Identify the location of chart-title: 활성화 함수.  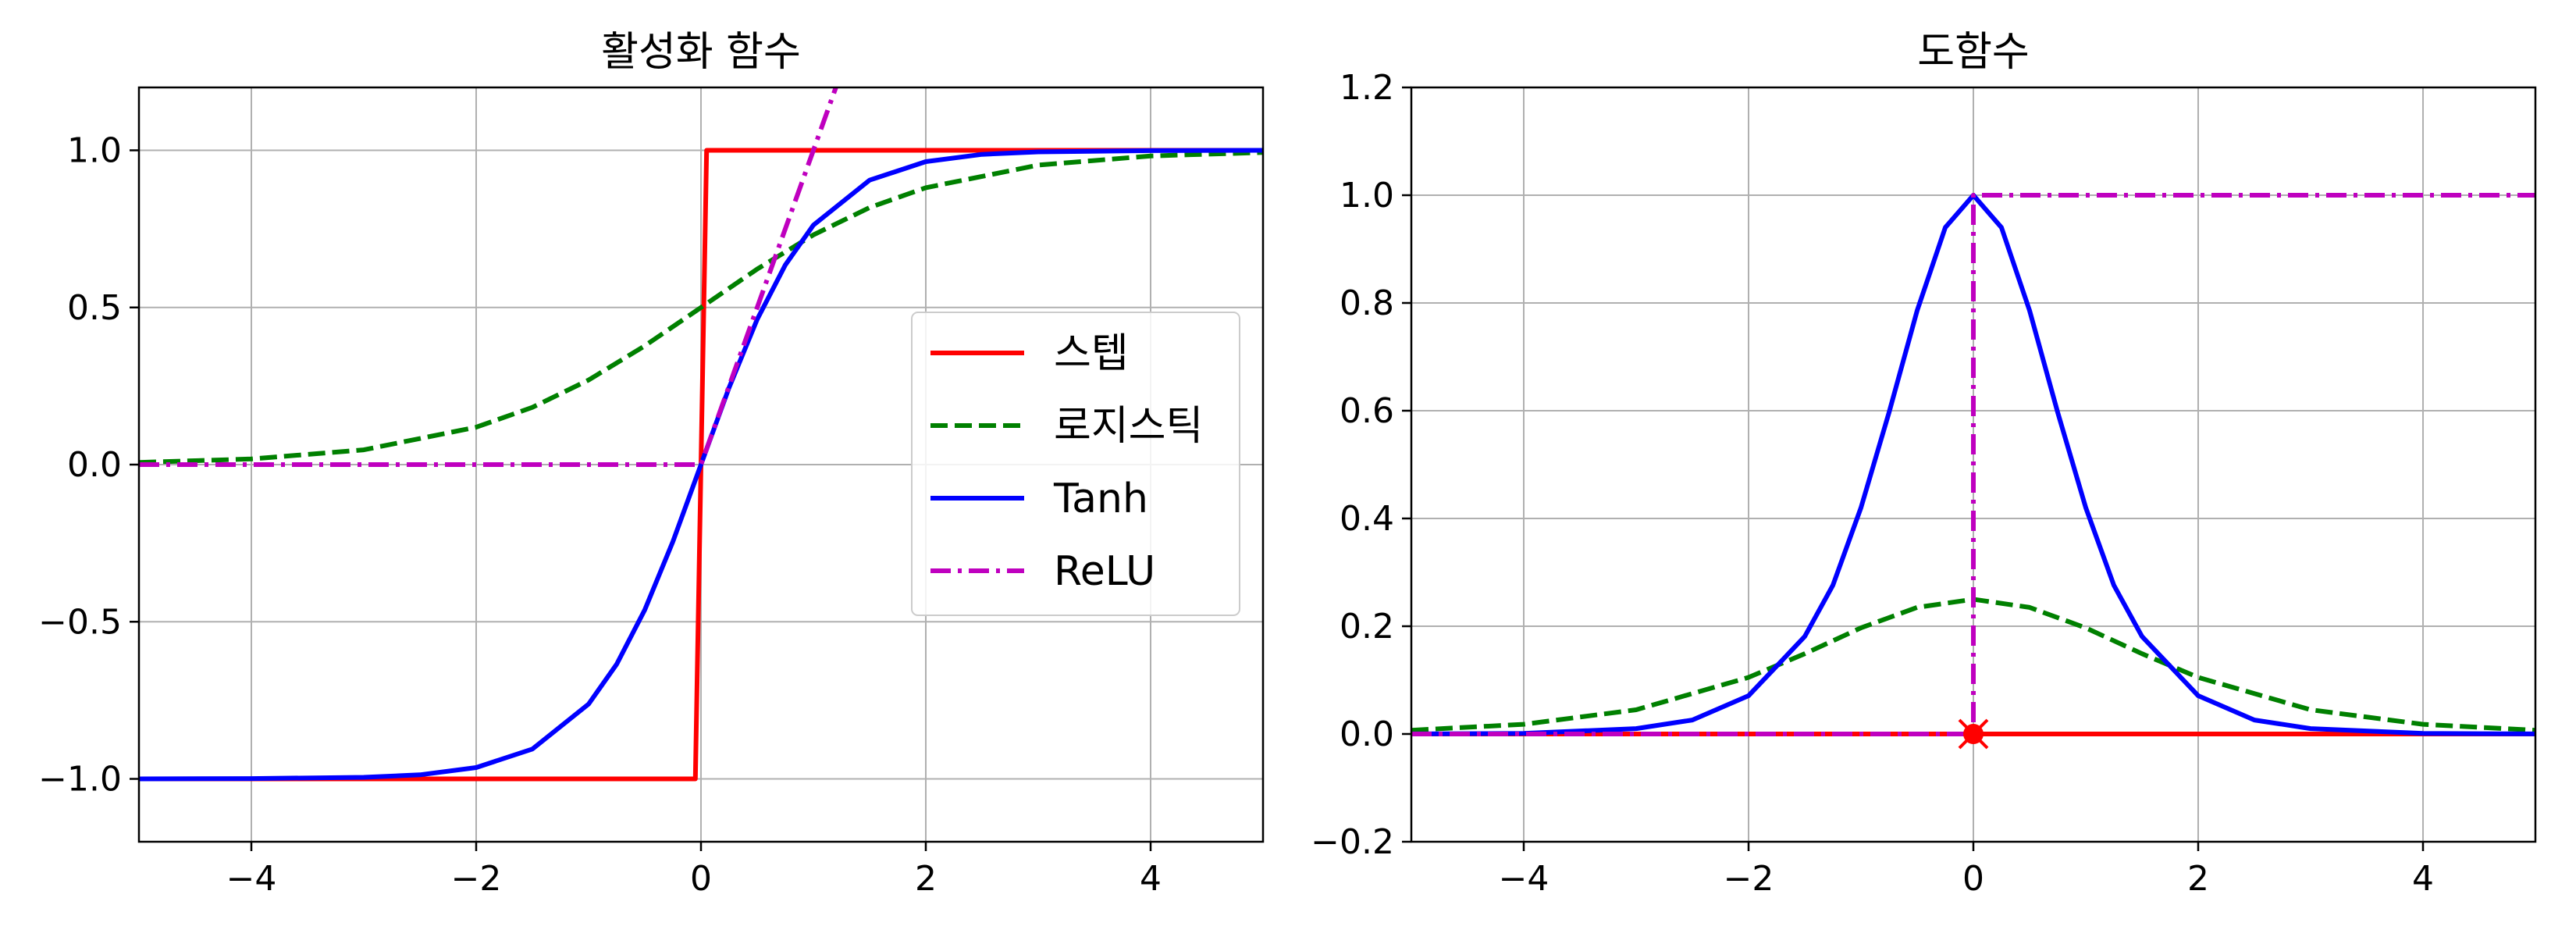
(701, 52).